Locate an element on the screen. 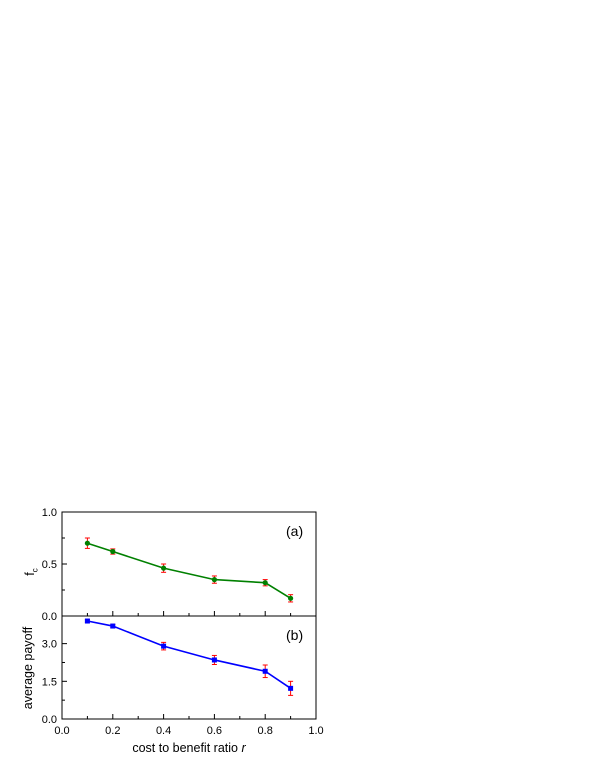  panel-a-series-line is located at coordinates (189, 571).